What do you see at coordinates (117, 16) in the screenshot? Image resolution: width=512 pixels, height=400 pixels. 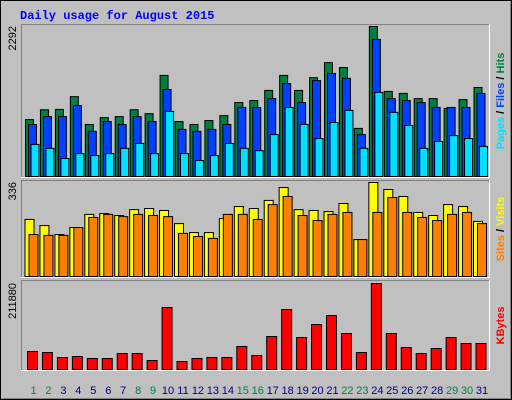 I see `chart-title: Daily usage for August 2015` at bounding box center [117, 16].